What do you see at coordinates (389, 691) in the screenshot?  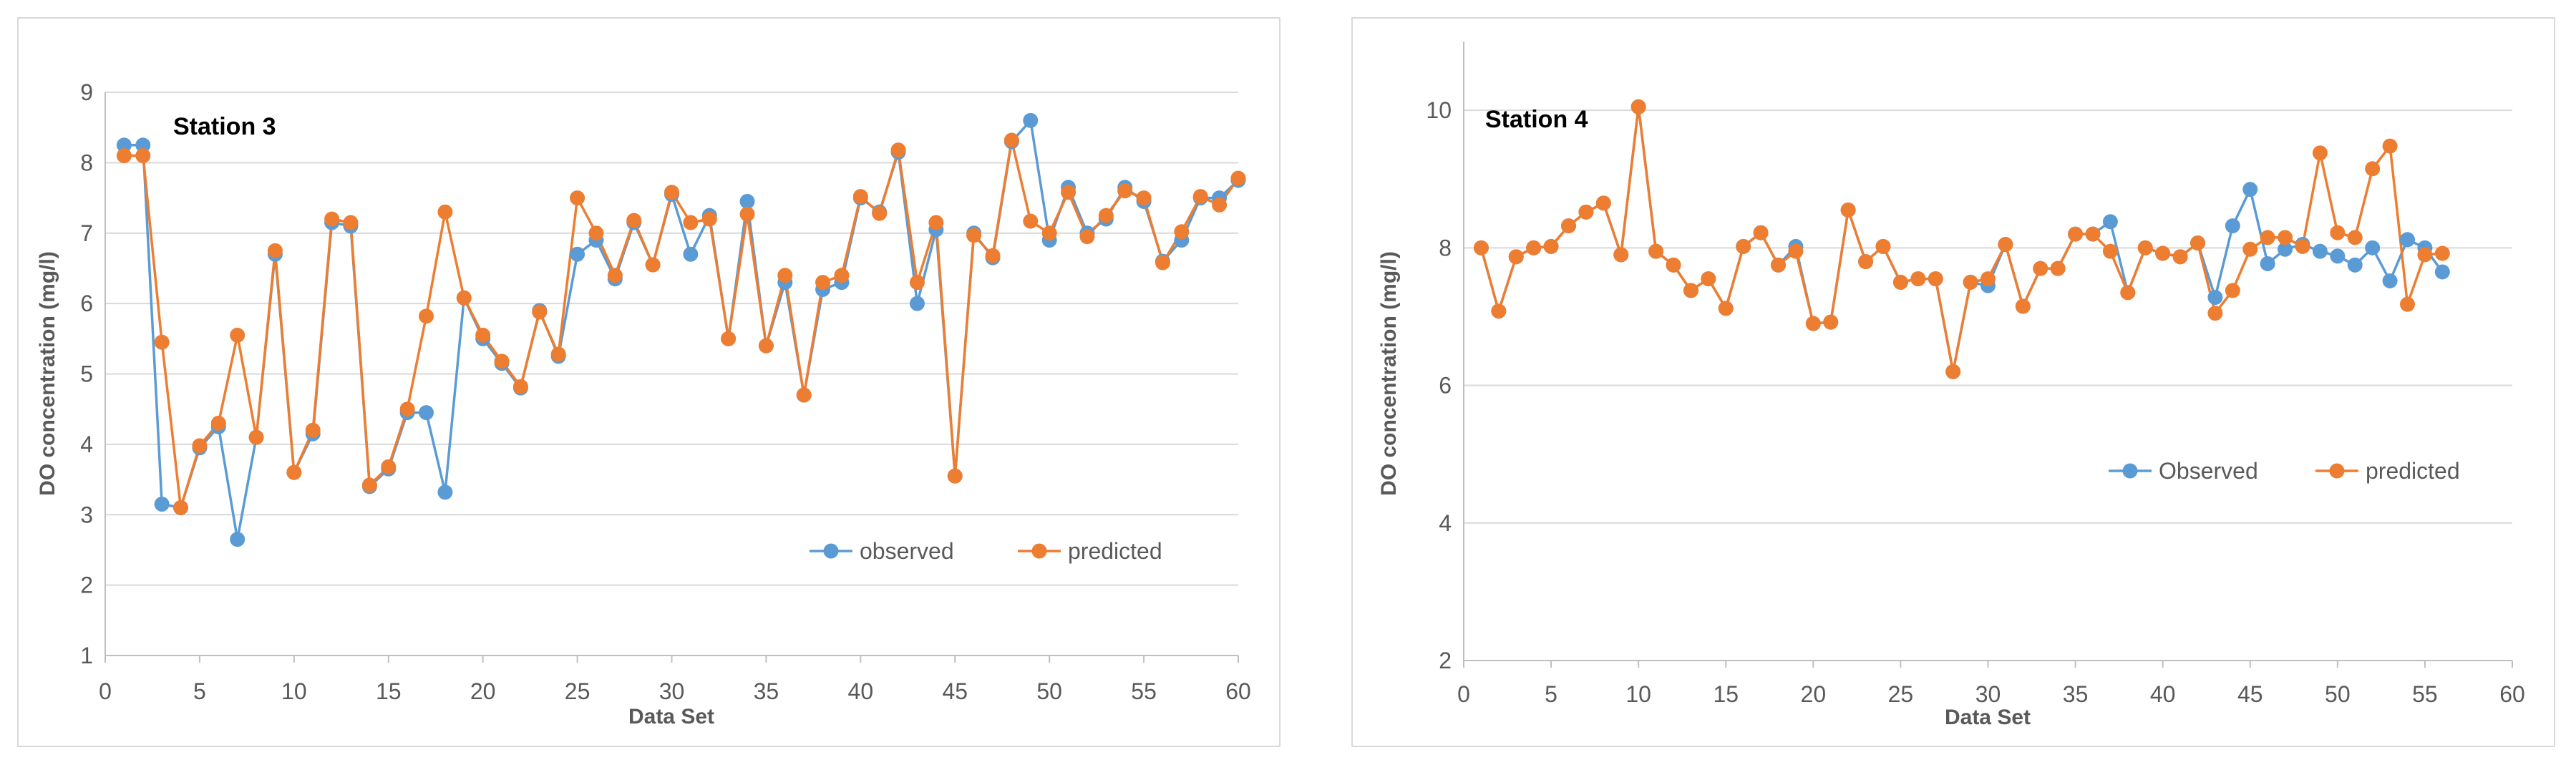 I see `x-tick-label: 15` at bounding box center [389, 691].